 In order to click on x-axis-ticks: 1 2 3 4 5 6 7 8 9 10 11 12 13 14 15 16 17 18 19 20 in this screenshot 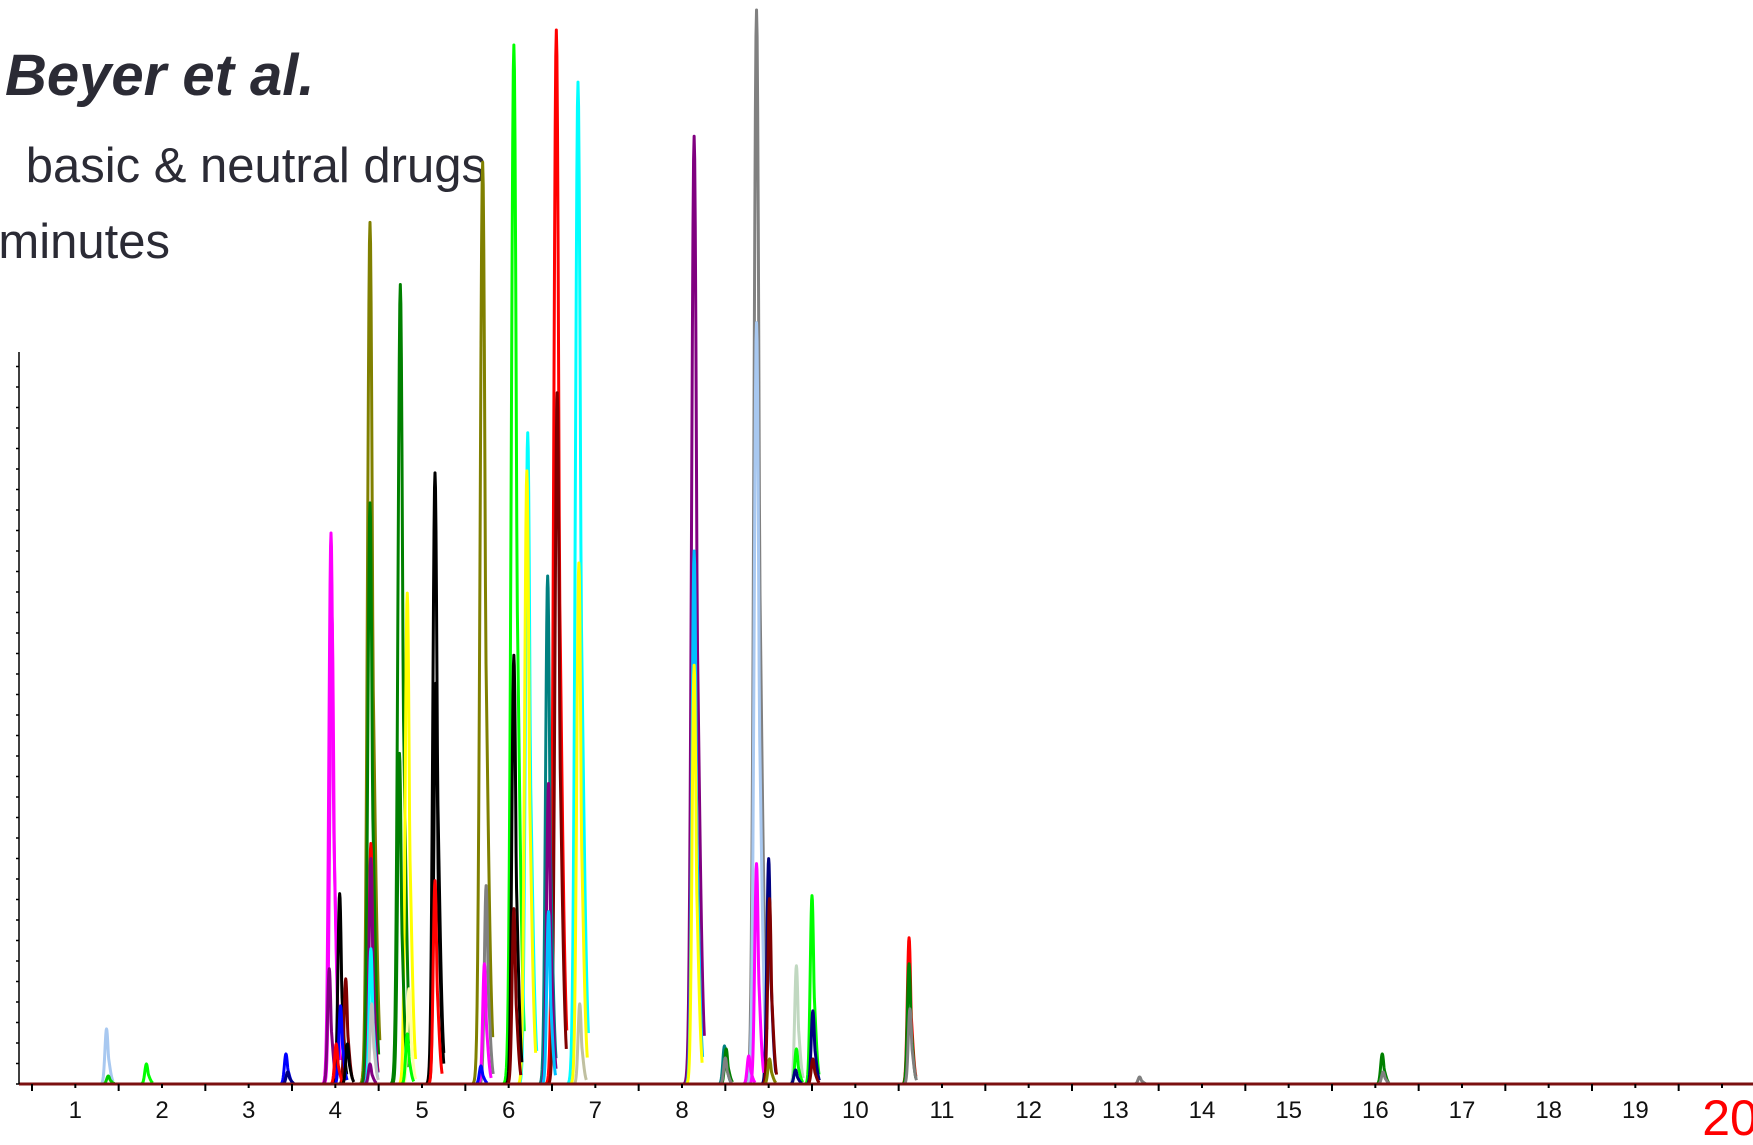, I will do `click(892, 1114)`.